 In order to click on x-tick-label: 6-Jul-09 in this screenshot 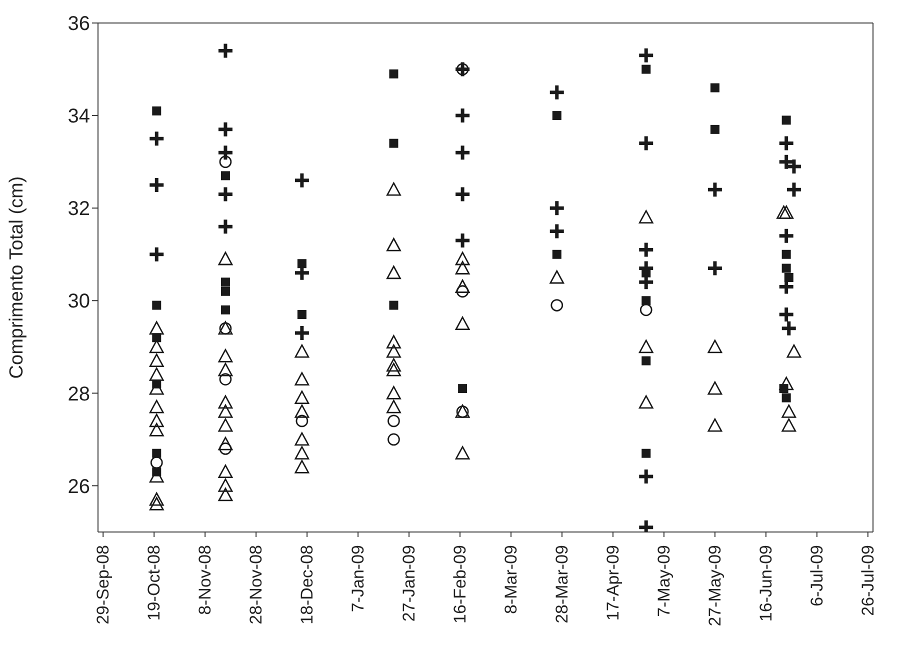, I will do `click(816, 575)`.